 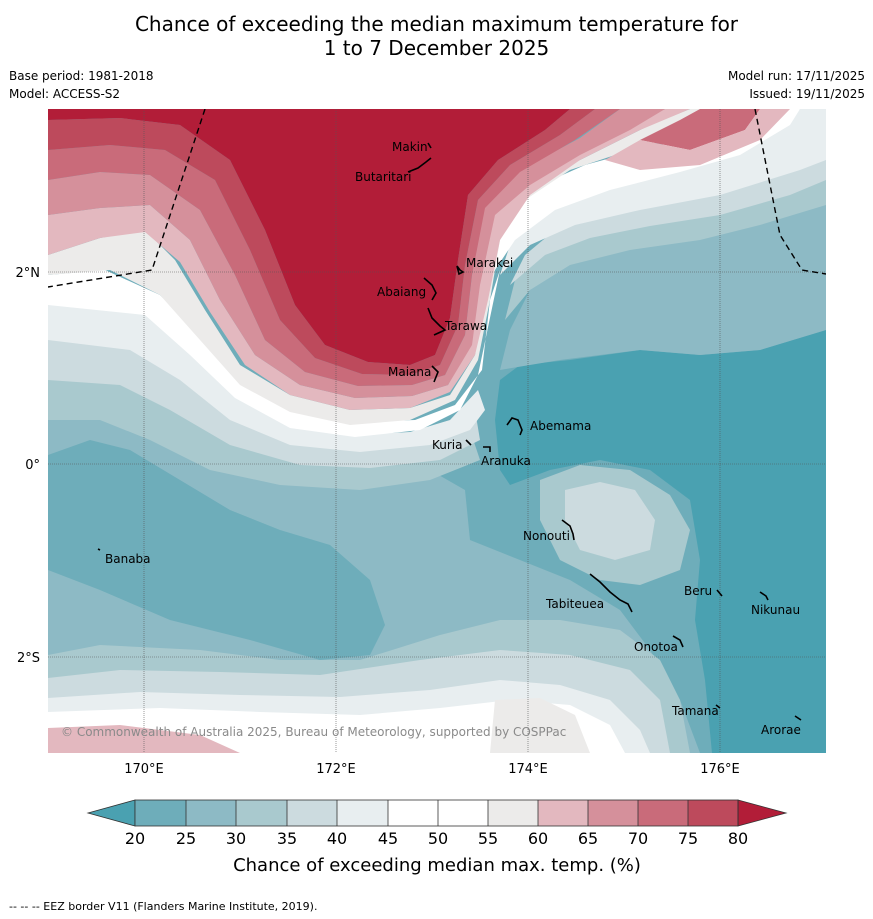 What do you see at coordinates (128, 559) in the screenshot?
I see `label-banaba: Banaba` at bounding box center [128, 559].